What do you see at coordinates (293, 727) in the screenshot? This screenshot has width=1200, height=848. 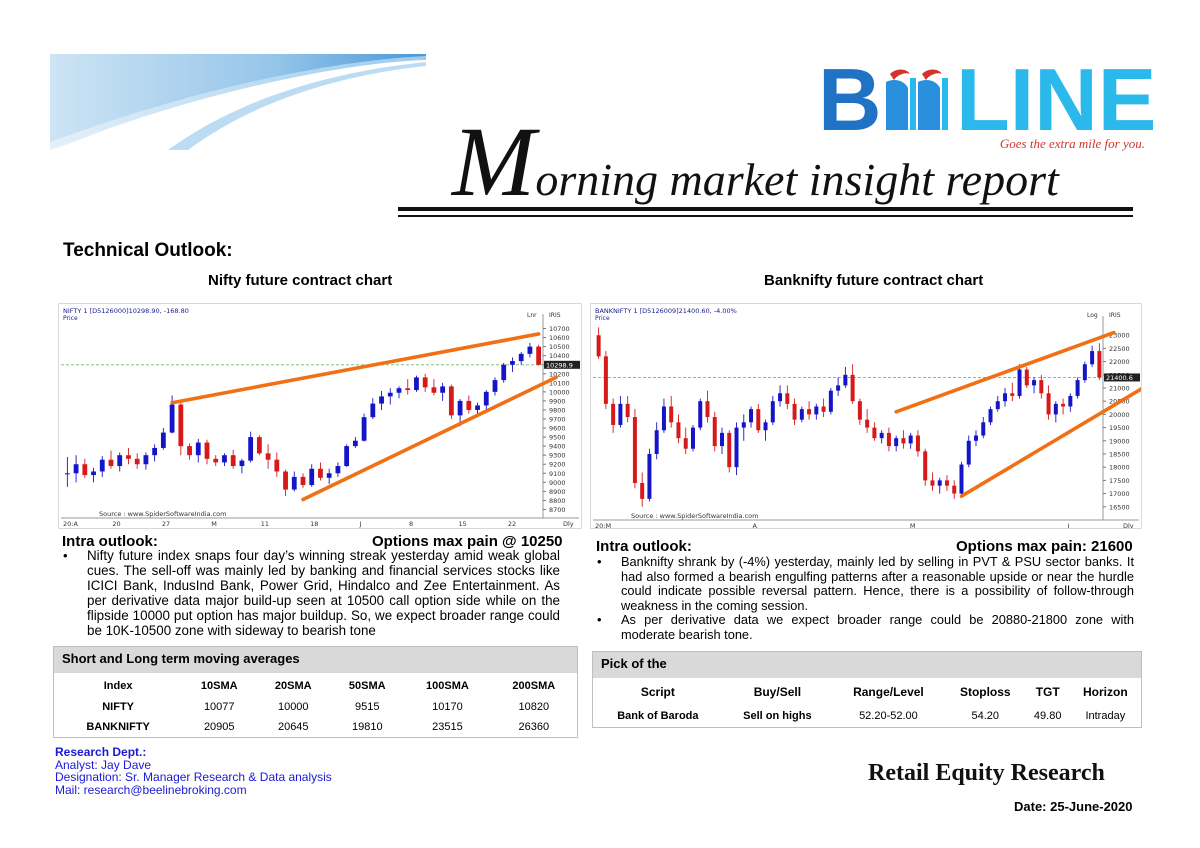 I see `ma-cell: 20645` at bounding box center [293, 727].